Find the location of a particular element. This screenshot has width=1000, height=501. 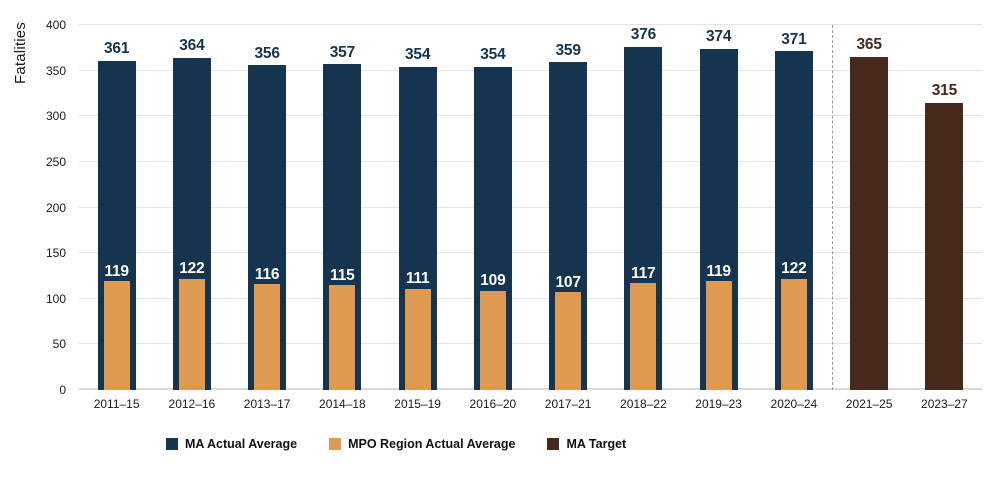

bar-group: 356 116 is located at coordinates (267, 207).